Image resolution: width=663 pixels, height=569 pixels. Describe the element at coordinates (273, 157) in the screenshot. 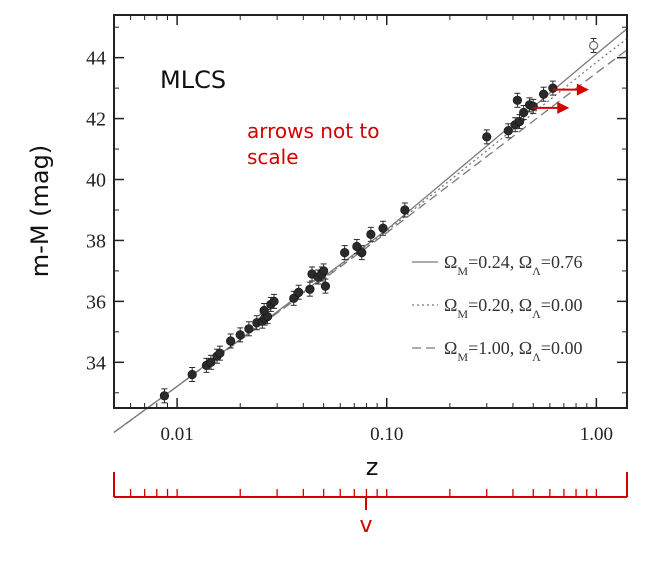

I see `annotation-line-2: scale` at that location.